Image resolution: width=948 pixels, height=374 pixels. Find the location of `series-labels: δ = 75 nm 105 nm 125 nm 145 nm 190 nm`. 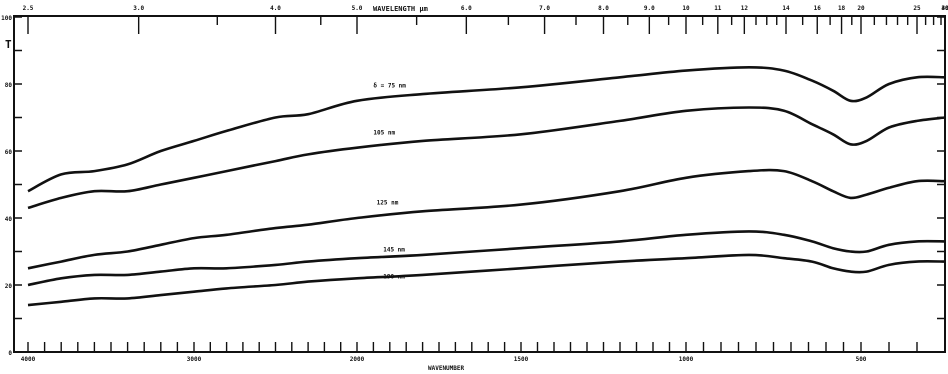

series-labels: δ = 75 nm 105 nm 125 nm 145 nm 190 nm is located at coordinates (389, 181).